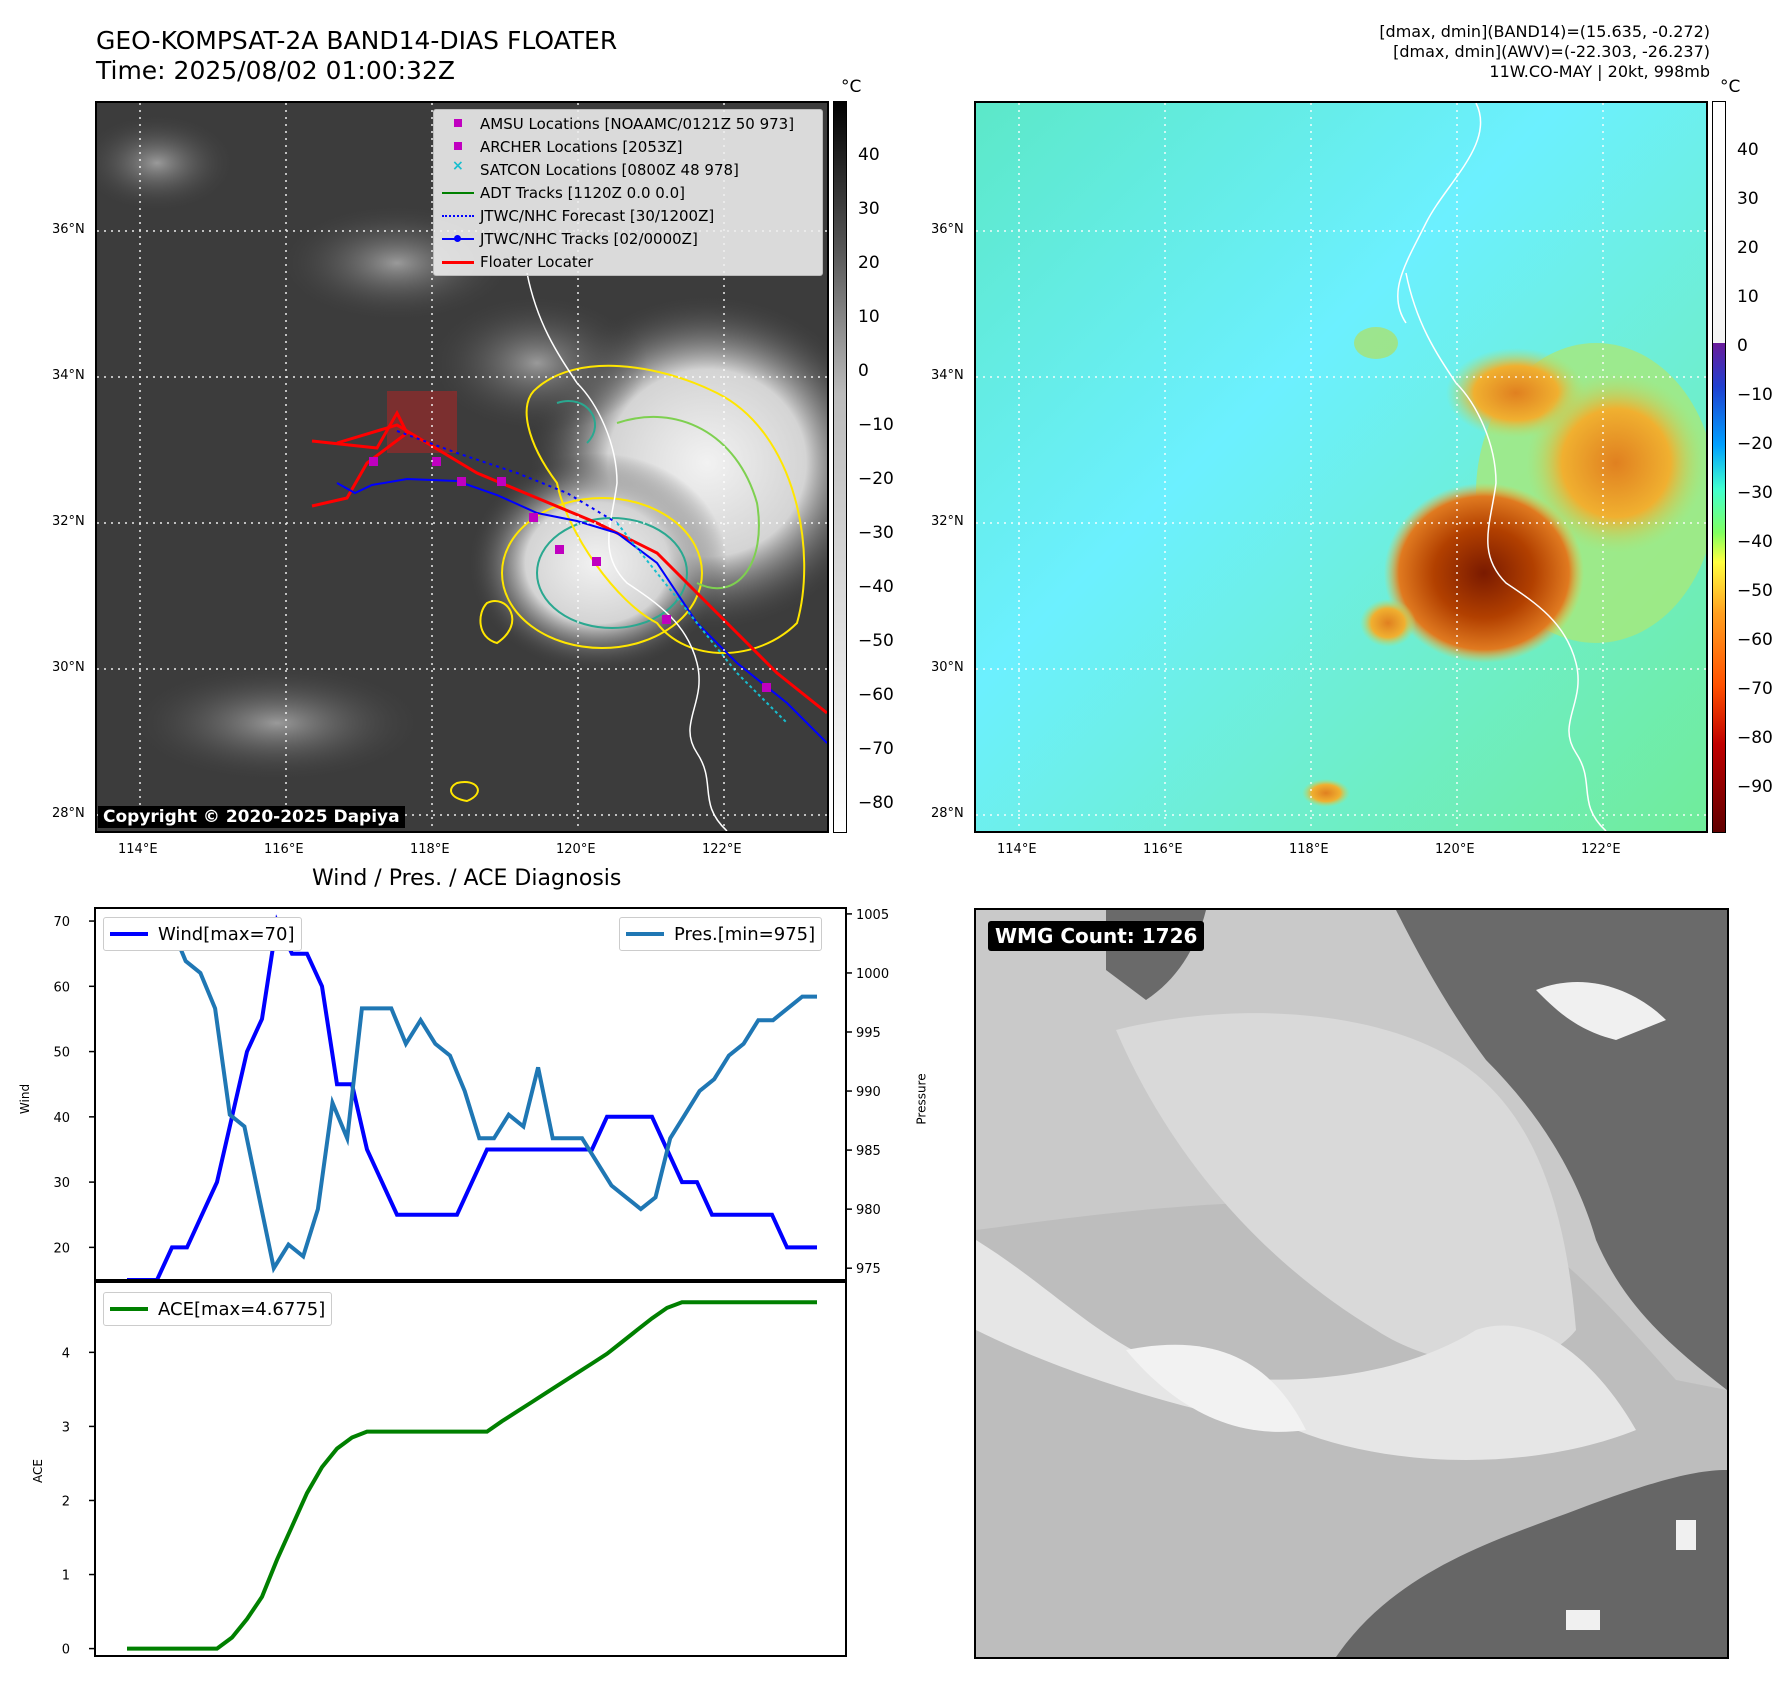 Image resolution: width=1788 pixels, height=1690 pixels. I want to click on lon-tick: 120°E, so click(1455, 849).